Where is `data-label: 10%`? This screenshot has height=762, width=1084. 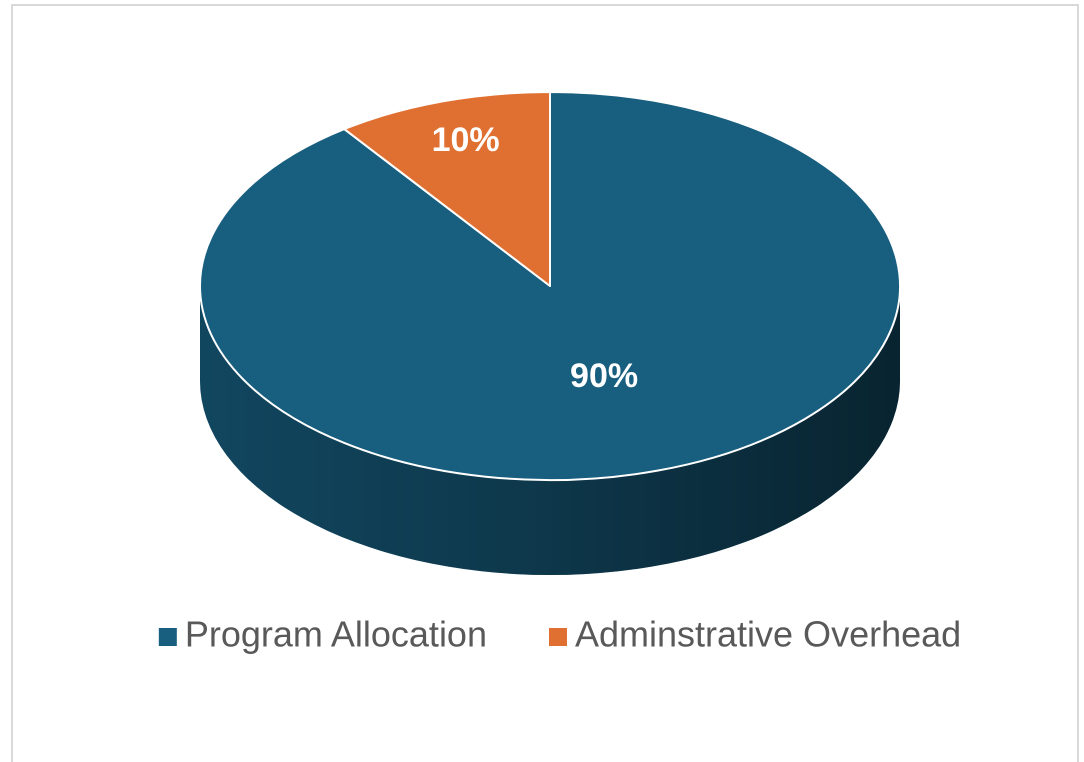
data-label: 10% is located at coordinates (466, 140).